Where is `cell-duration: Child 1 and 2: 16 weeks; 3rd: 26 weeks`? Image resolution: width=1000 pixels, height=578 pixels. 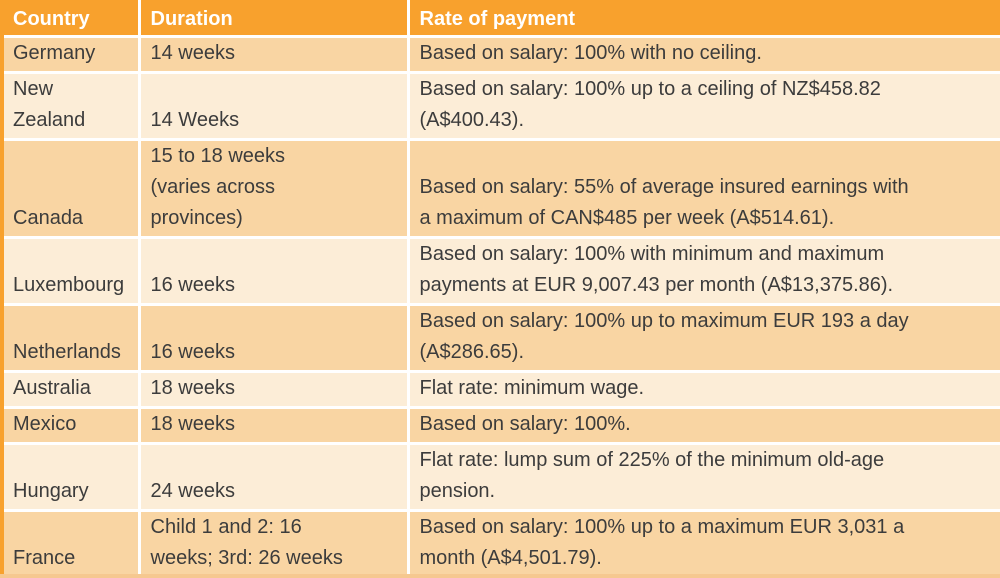 cell-duration: Child 1 and 2: 16 weeks; 3rd: 26 weeks is located at coordinates (274, 544).